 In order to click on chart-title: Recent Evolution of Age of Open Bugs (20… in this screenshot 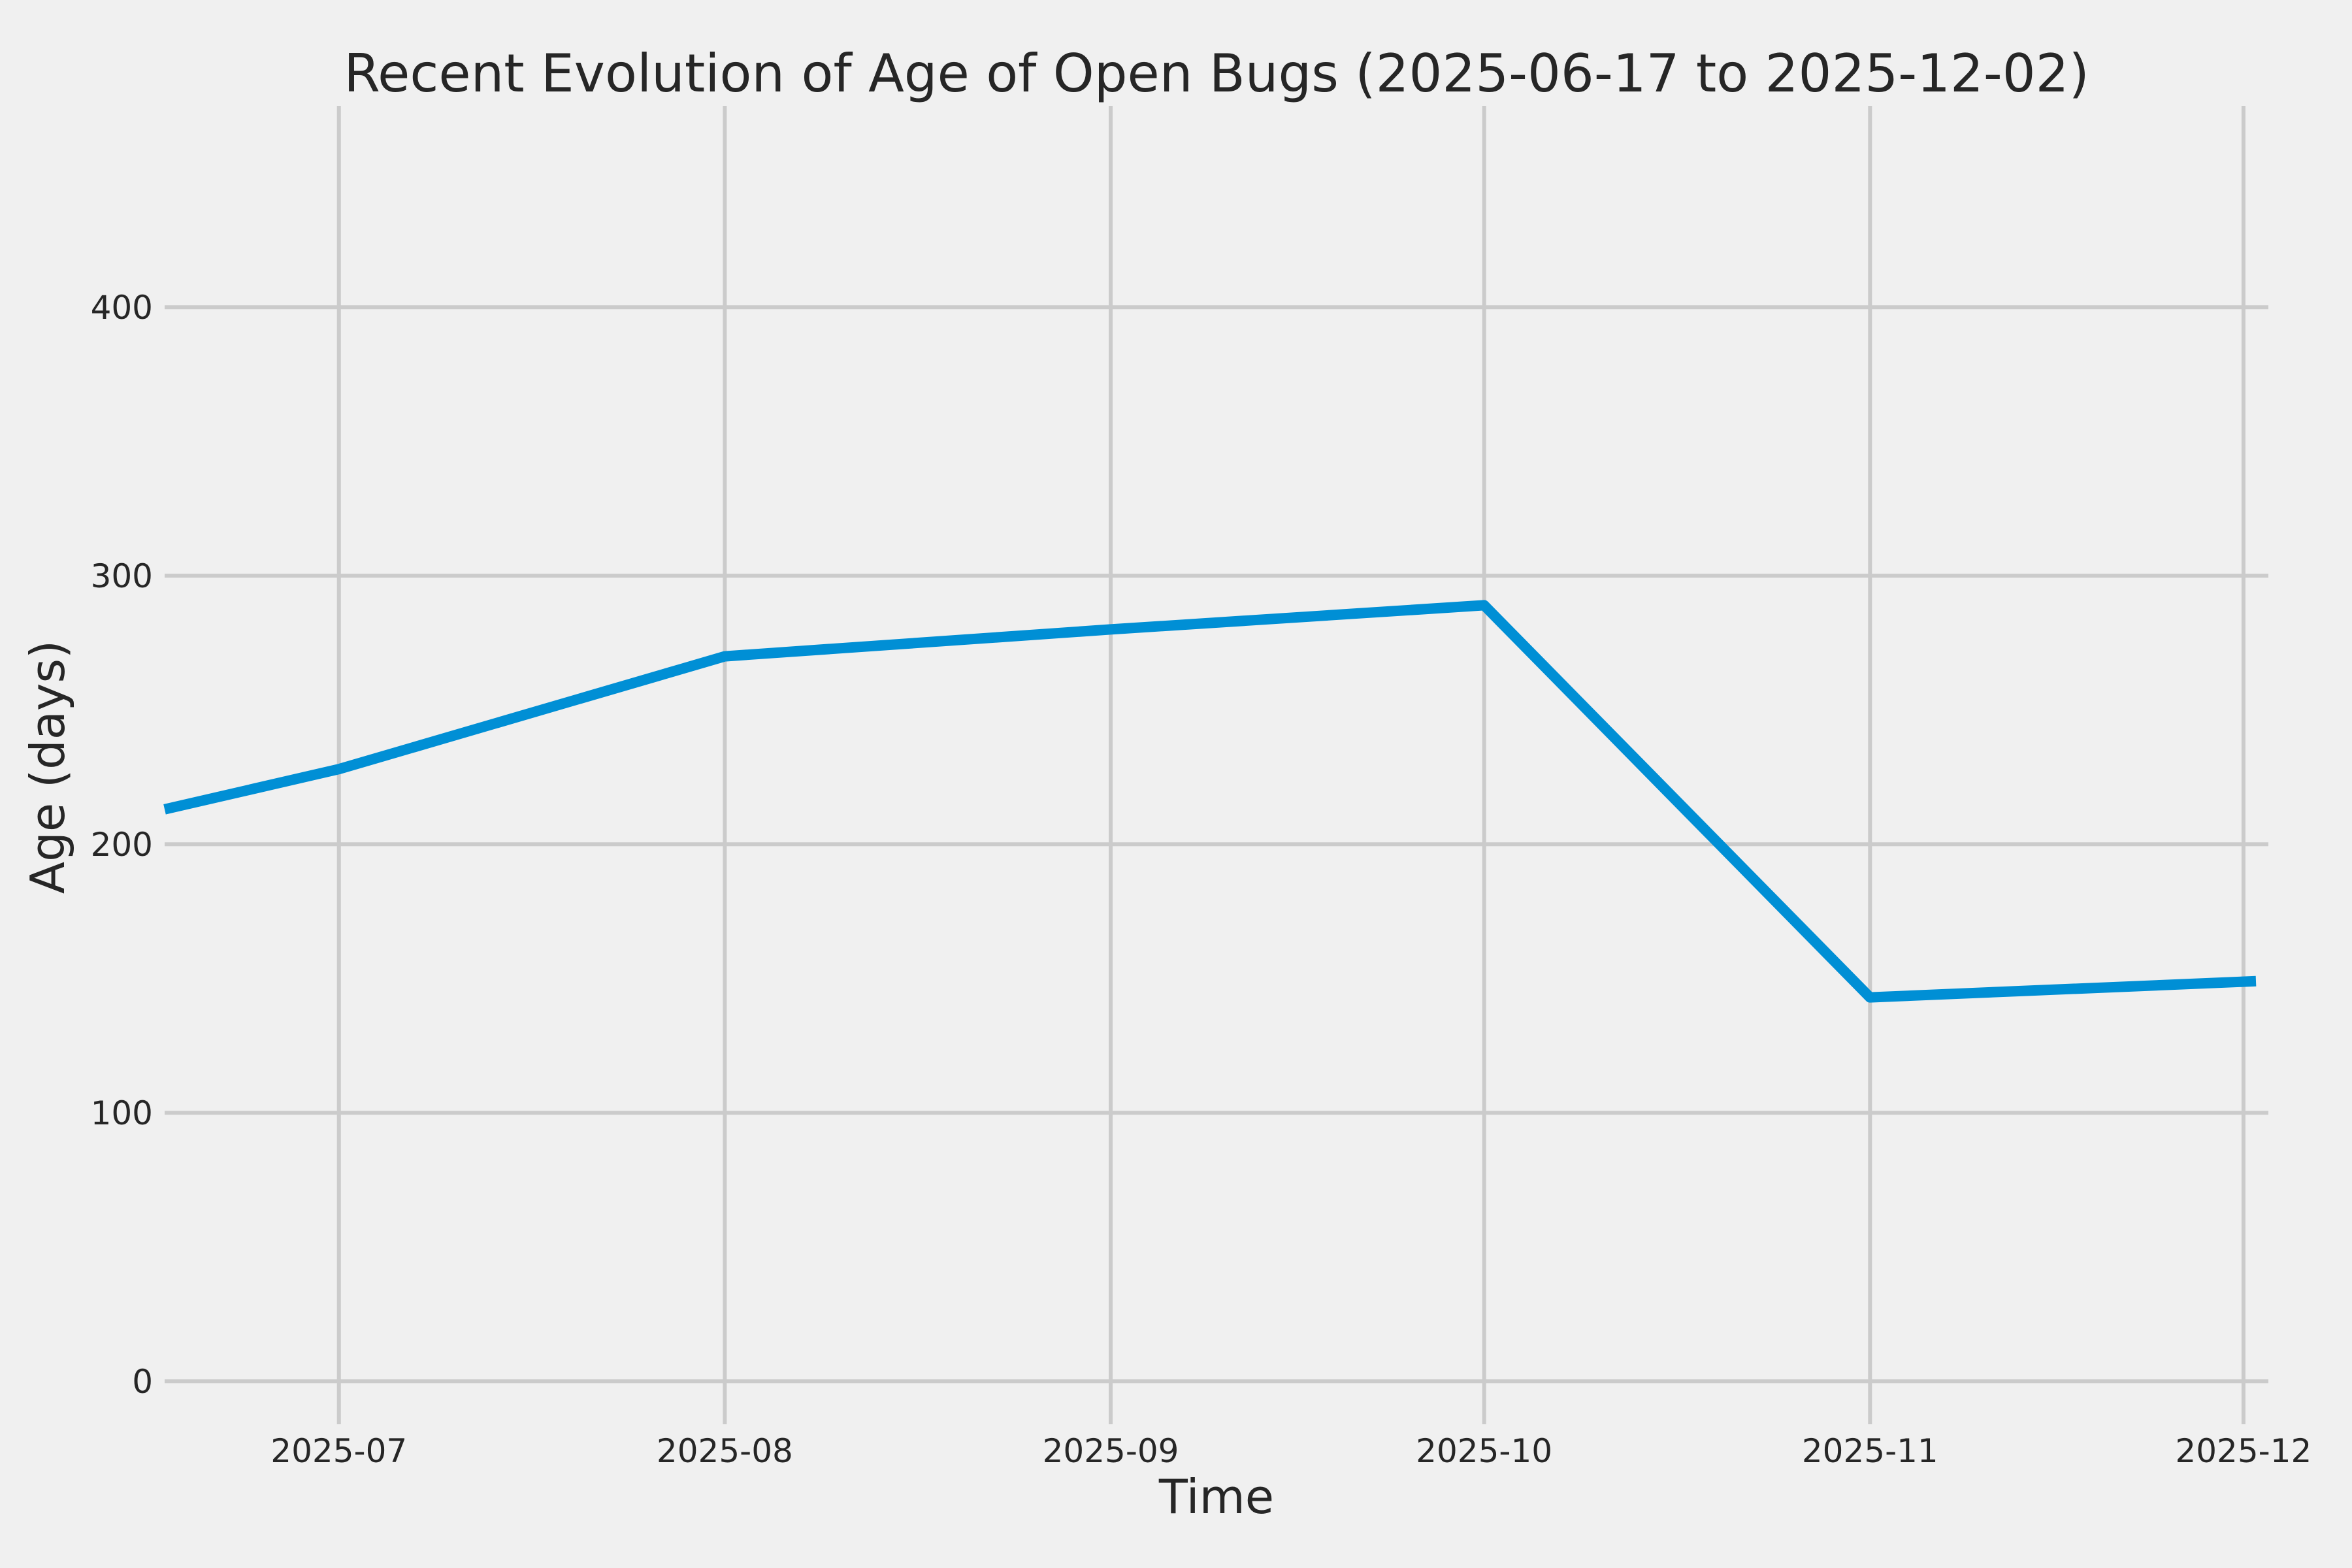, I will do `click(1216, 73)`.